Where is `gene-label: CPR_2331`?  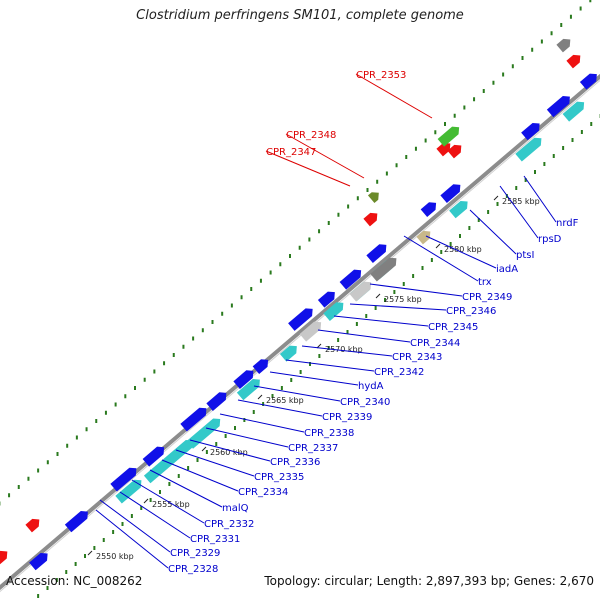 gene-label: CPR_2331 is located at coordinates (215, 539).